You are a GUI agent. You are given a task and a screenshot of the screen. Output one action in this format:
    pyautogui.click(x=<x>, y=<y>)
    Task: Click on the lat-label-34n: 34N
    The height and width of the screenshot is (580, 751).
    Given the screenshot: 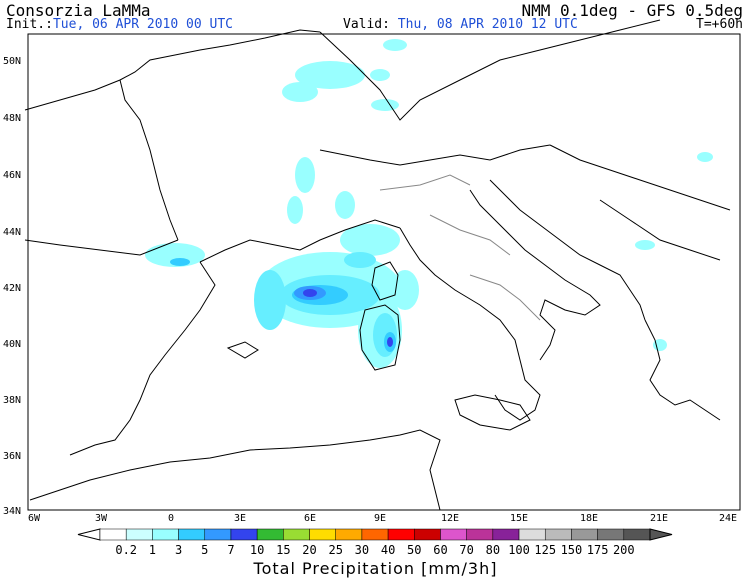 What is the action you would take?
    pyautogui.click(x=12, y=511)
    